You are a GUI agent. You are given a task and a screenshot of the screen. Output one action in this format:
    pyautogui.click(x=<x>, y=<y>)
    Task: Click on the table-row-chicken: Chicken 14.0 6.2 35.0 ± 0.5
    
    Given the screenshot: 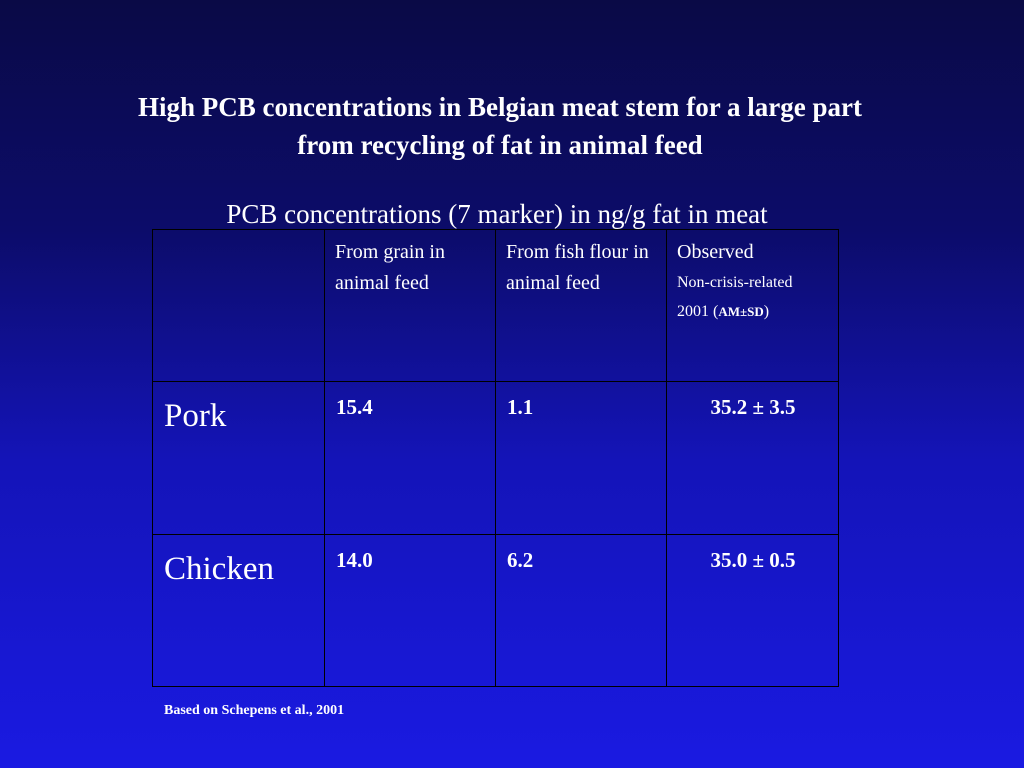 What is the action you would take?
    pyautogui.click(x=495, y=610)
    